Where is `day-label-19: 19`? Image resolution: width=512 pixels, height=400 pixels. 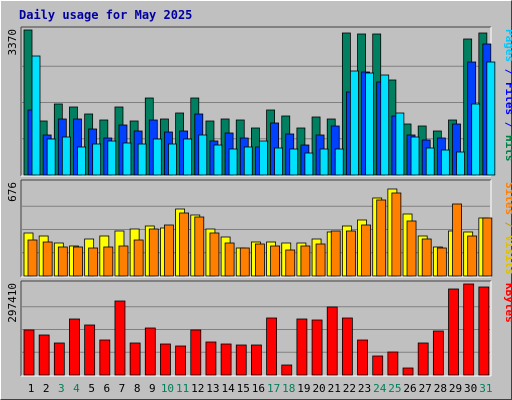
day-label-19: 19 is located at coordinates (303, 388).